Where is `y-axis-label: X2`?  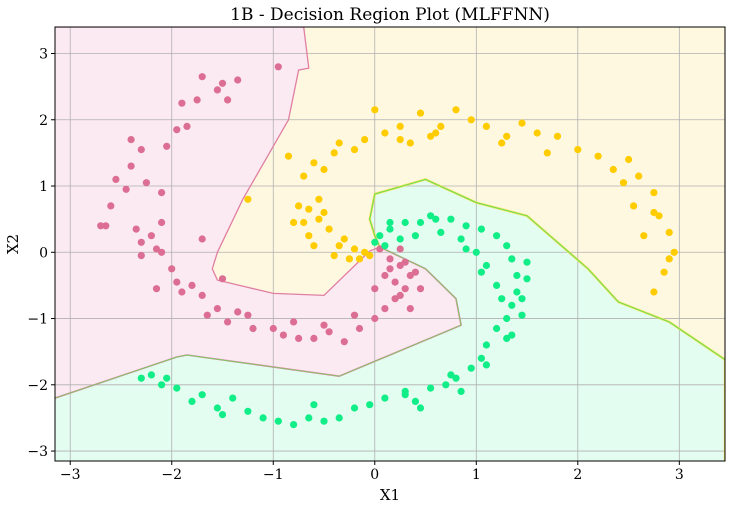
y-axis-label: X2 is located at coordinates (13, 244).